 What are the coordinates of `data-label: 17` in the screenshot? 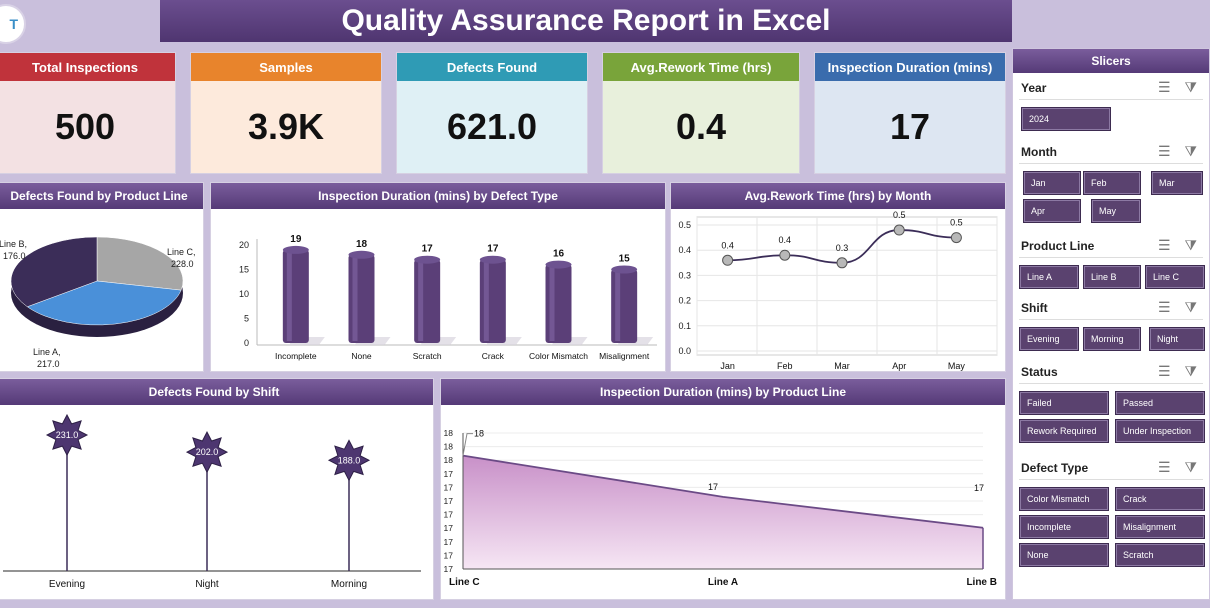 It's located at (979, 488).